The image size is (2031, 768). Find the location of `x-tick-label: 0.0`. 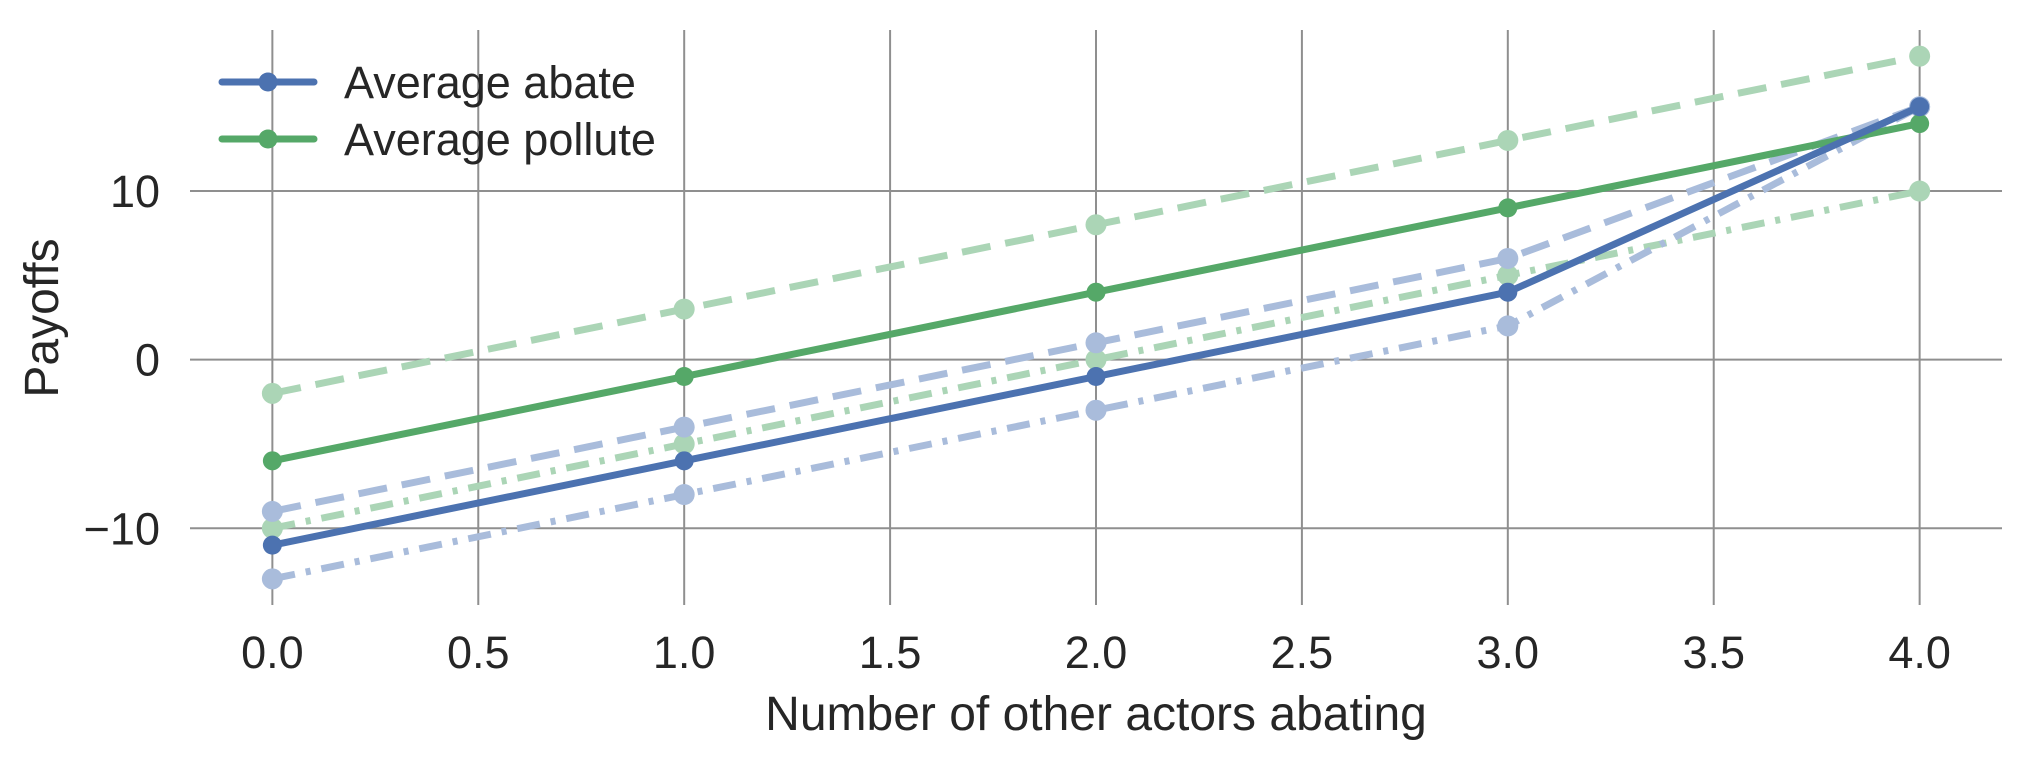

x-tick-label: 0.0 is located at coordinates (272, 652).